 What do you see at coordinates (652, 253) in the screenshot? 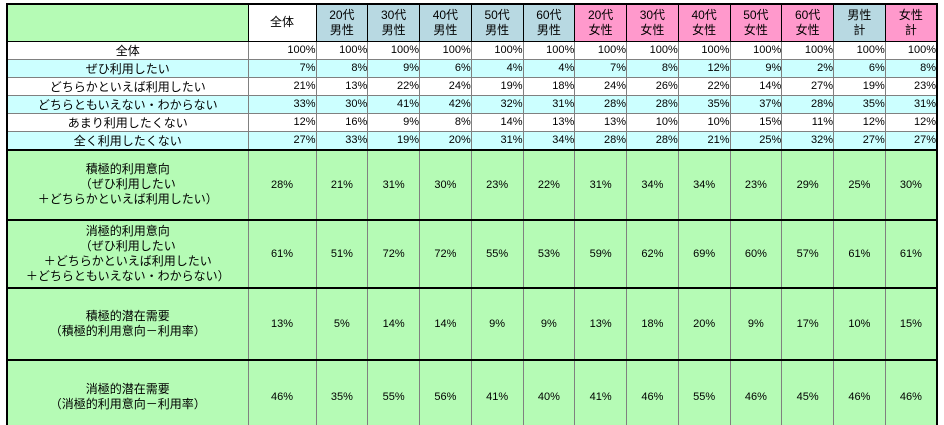
I see `section-value-cell: 62%` at bounding box center [652, 253].